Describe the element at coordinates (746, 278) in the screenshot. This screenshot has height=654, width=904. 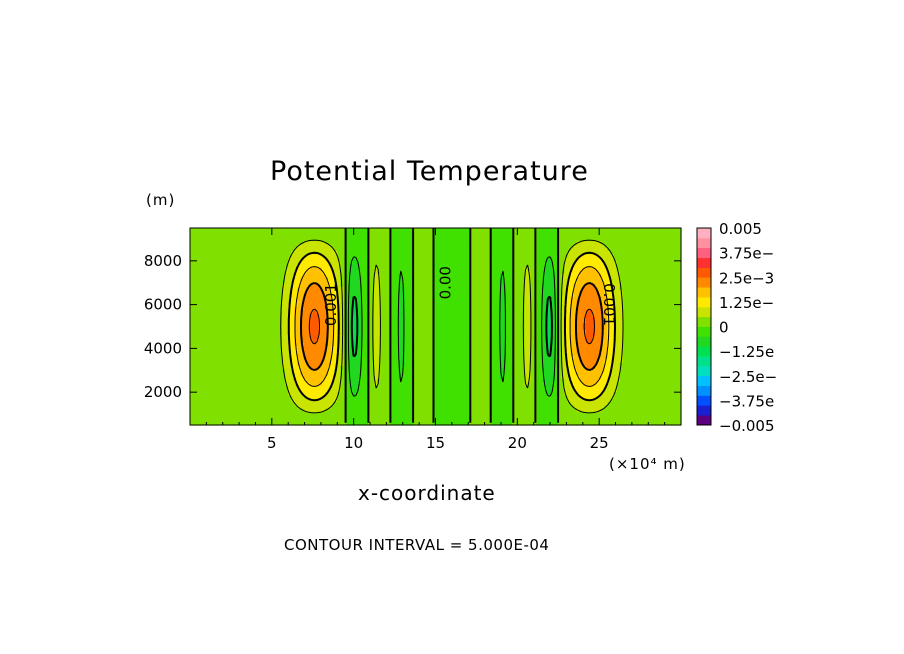
I see `colorbar-label: 2.5e−3` at that location.